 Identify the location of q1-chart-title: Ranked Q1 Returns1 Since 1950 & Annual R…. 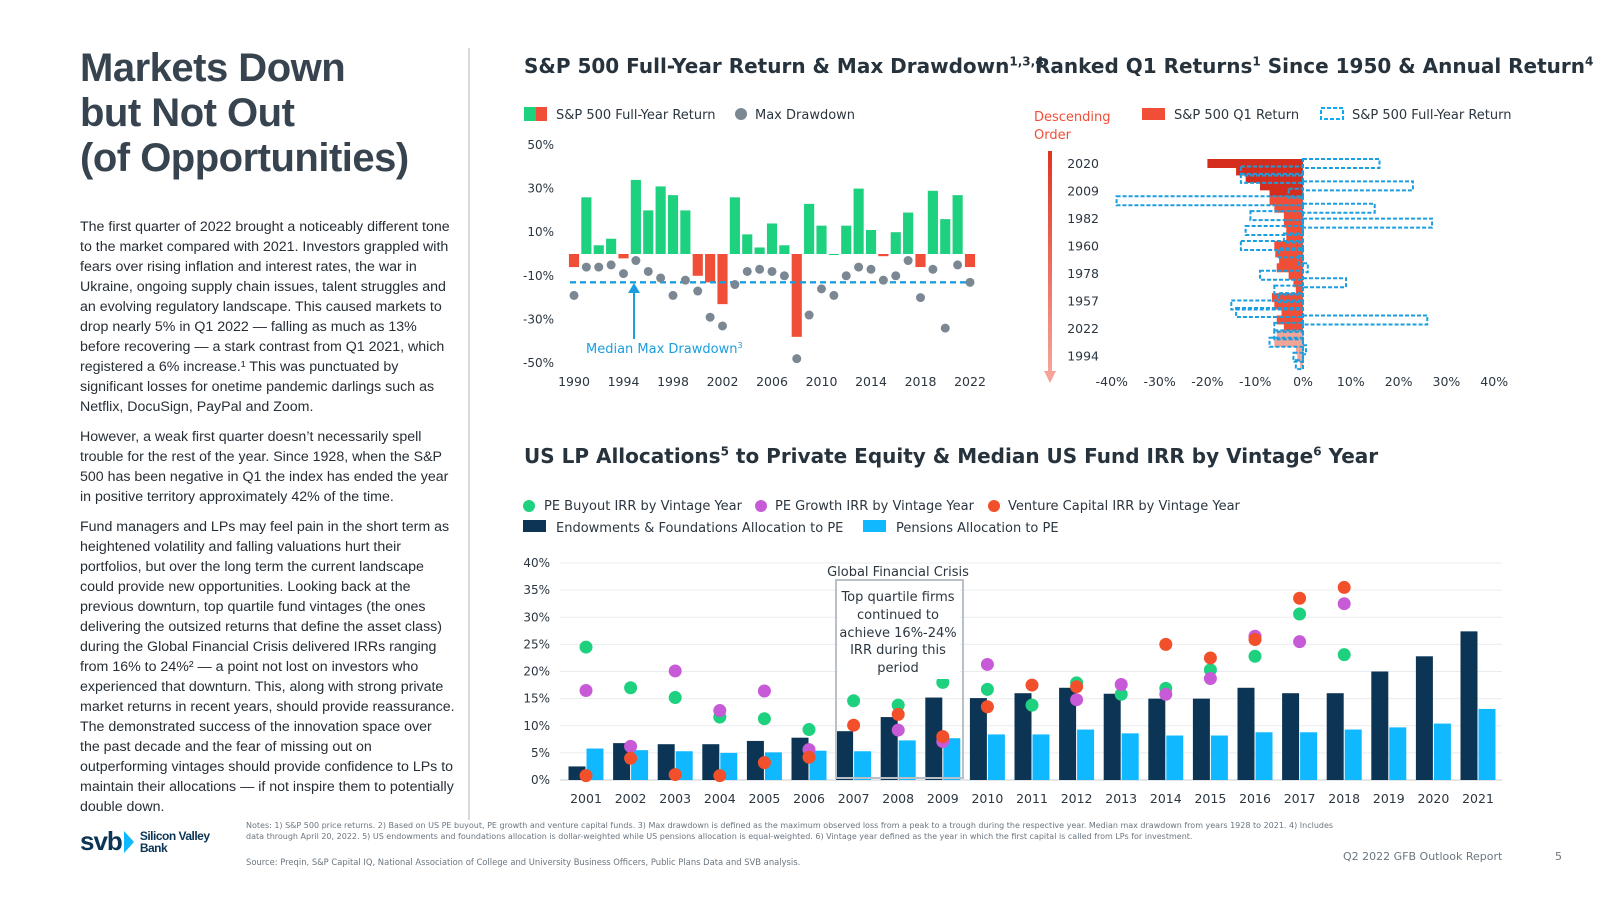
(1314, 66).